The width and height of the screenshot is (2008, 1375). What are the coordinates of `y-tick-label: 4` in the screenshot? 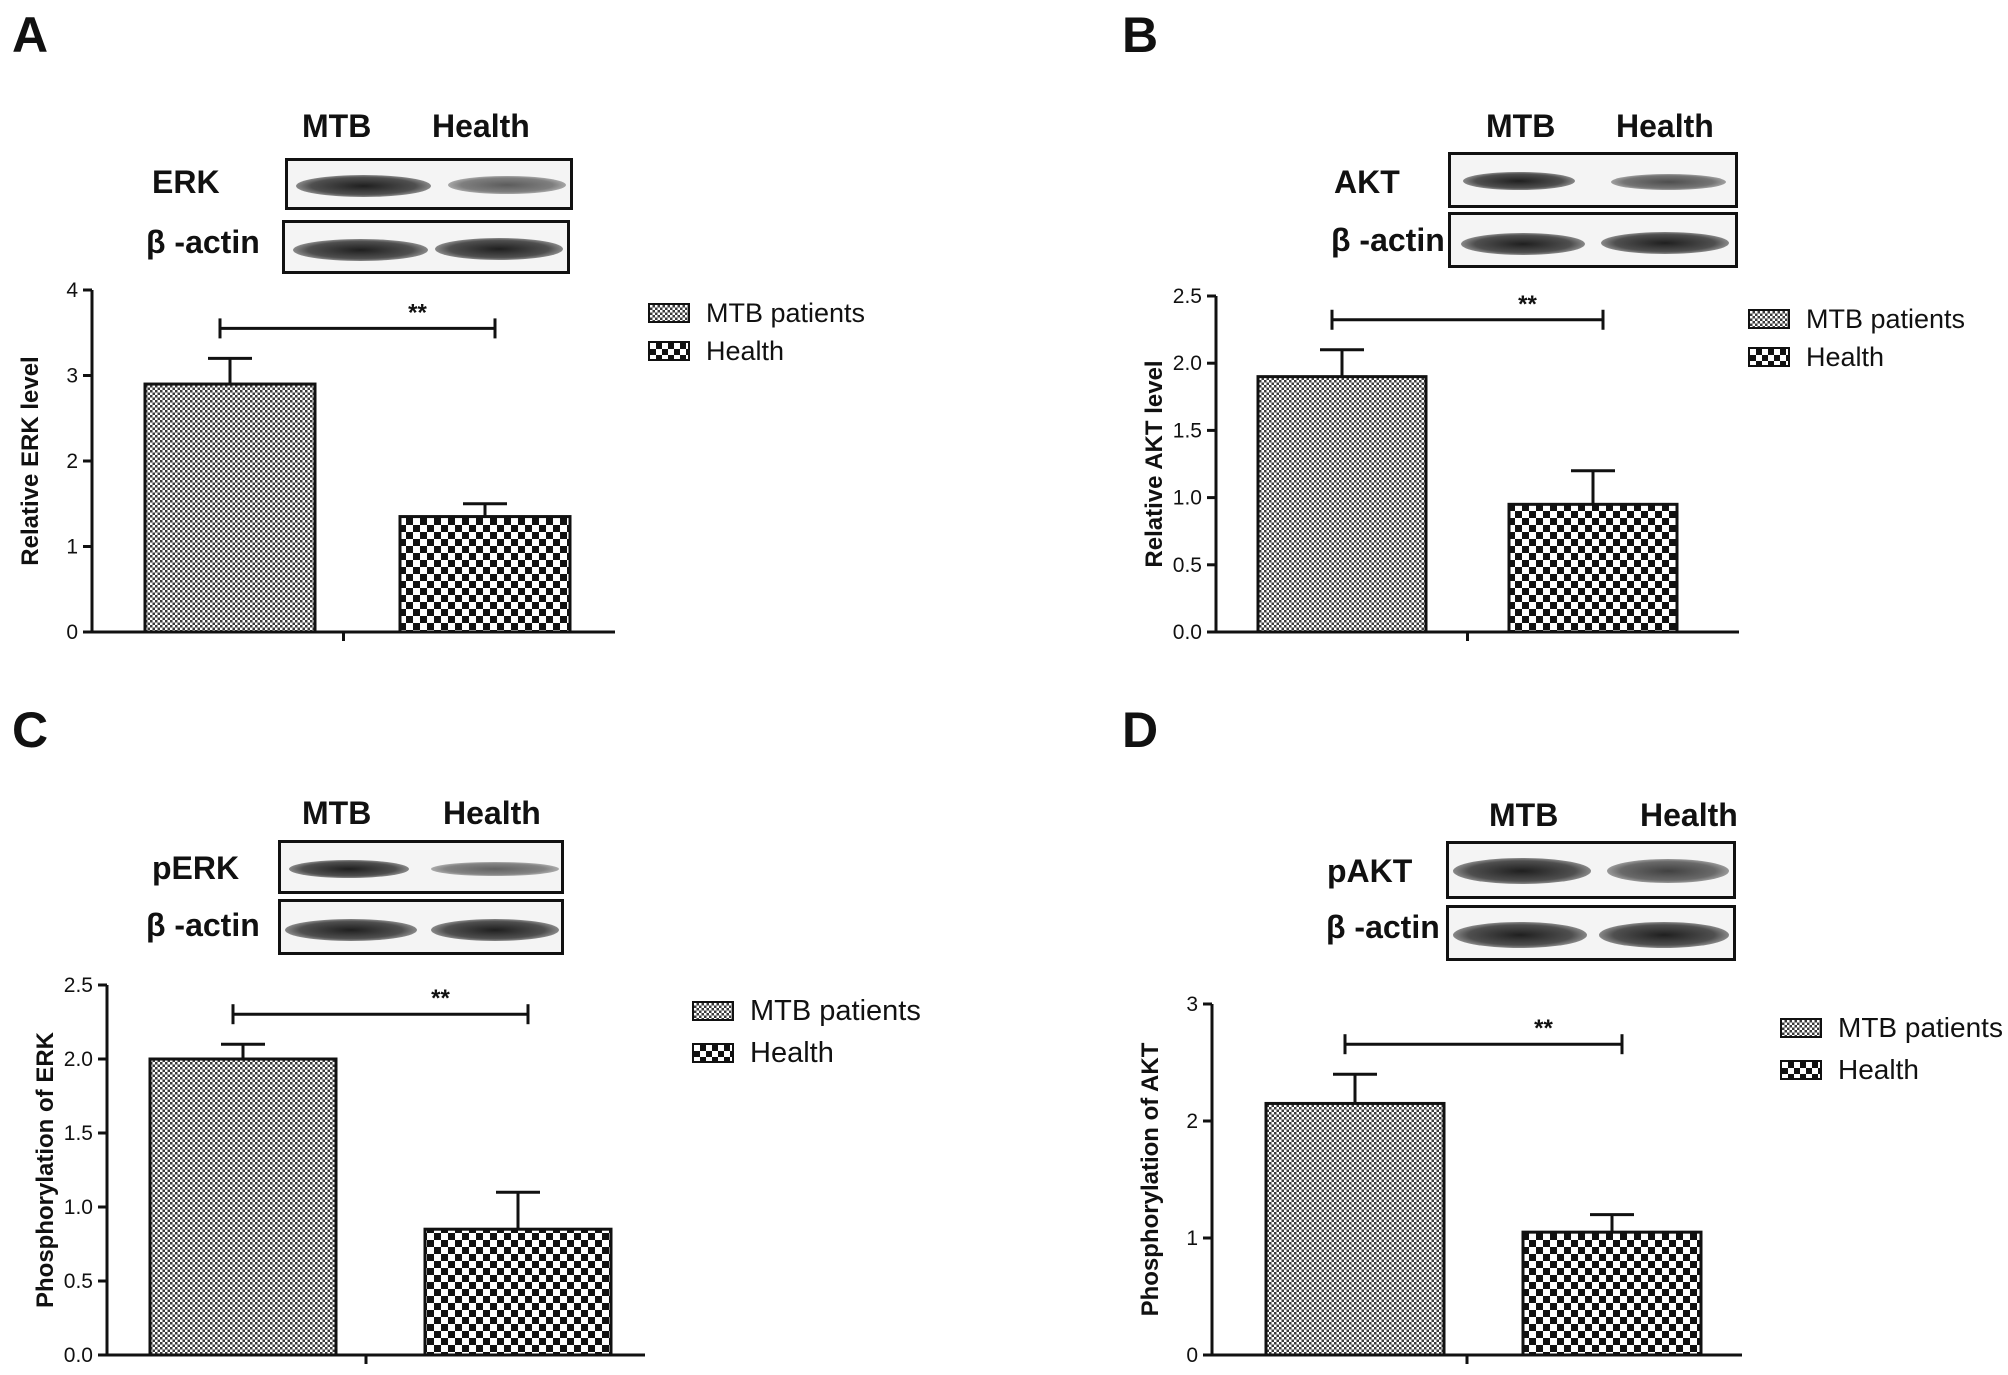 It's located at (72, 290).